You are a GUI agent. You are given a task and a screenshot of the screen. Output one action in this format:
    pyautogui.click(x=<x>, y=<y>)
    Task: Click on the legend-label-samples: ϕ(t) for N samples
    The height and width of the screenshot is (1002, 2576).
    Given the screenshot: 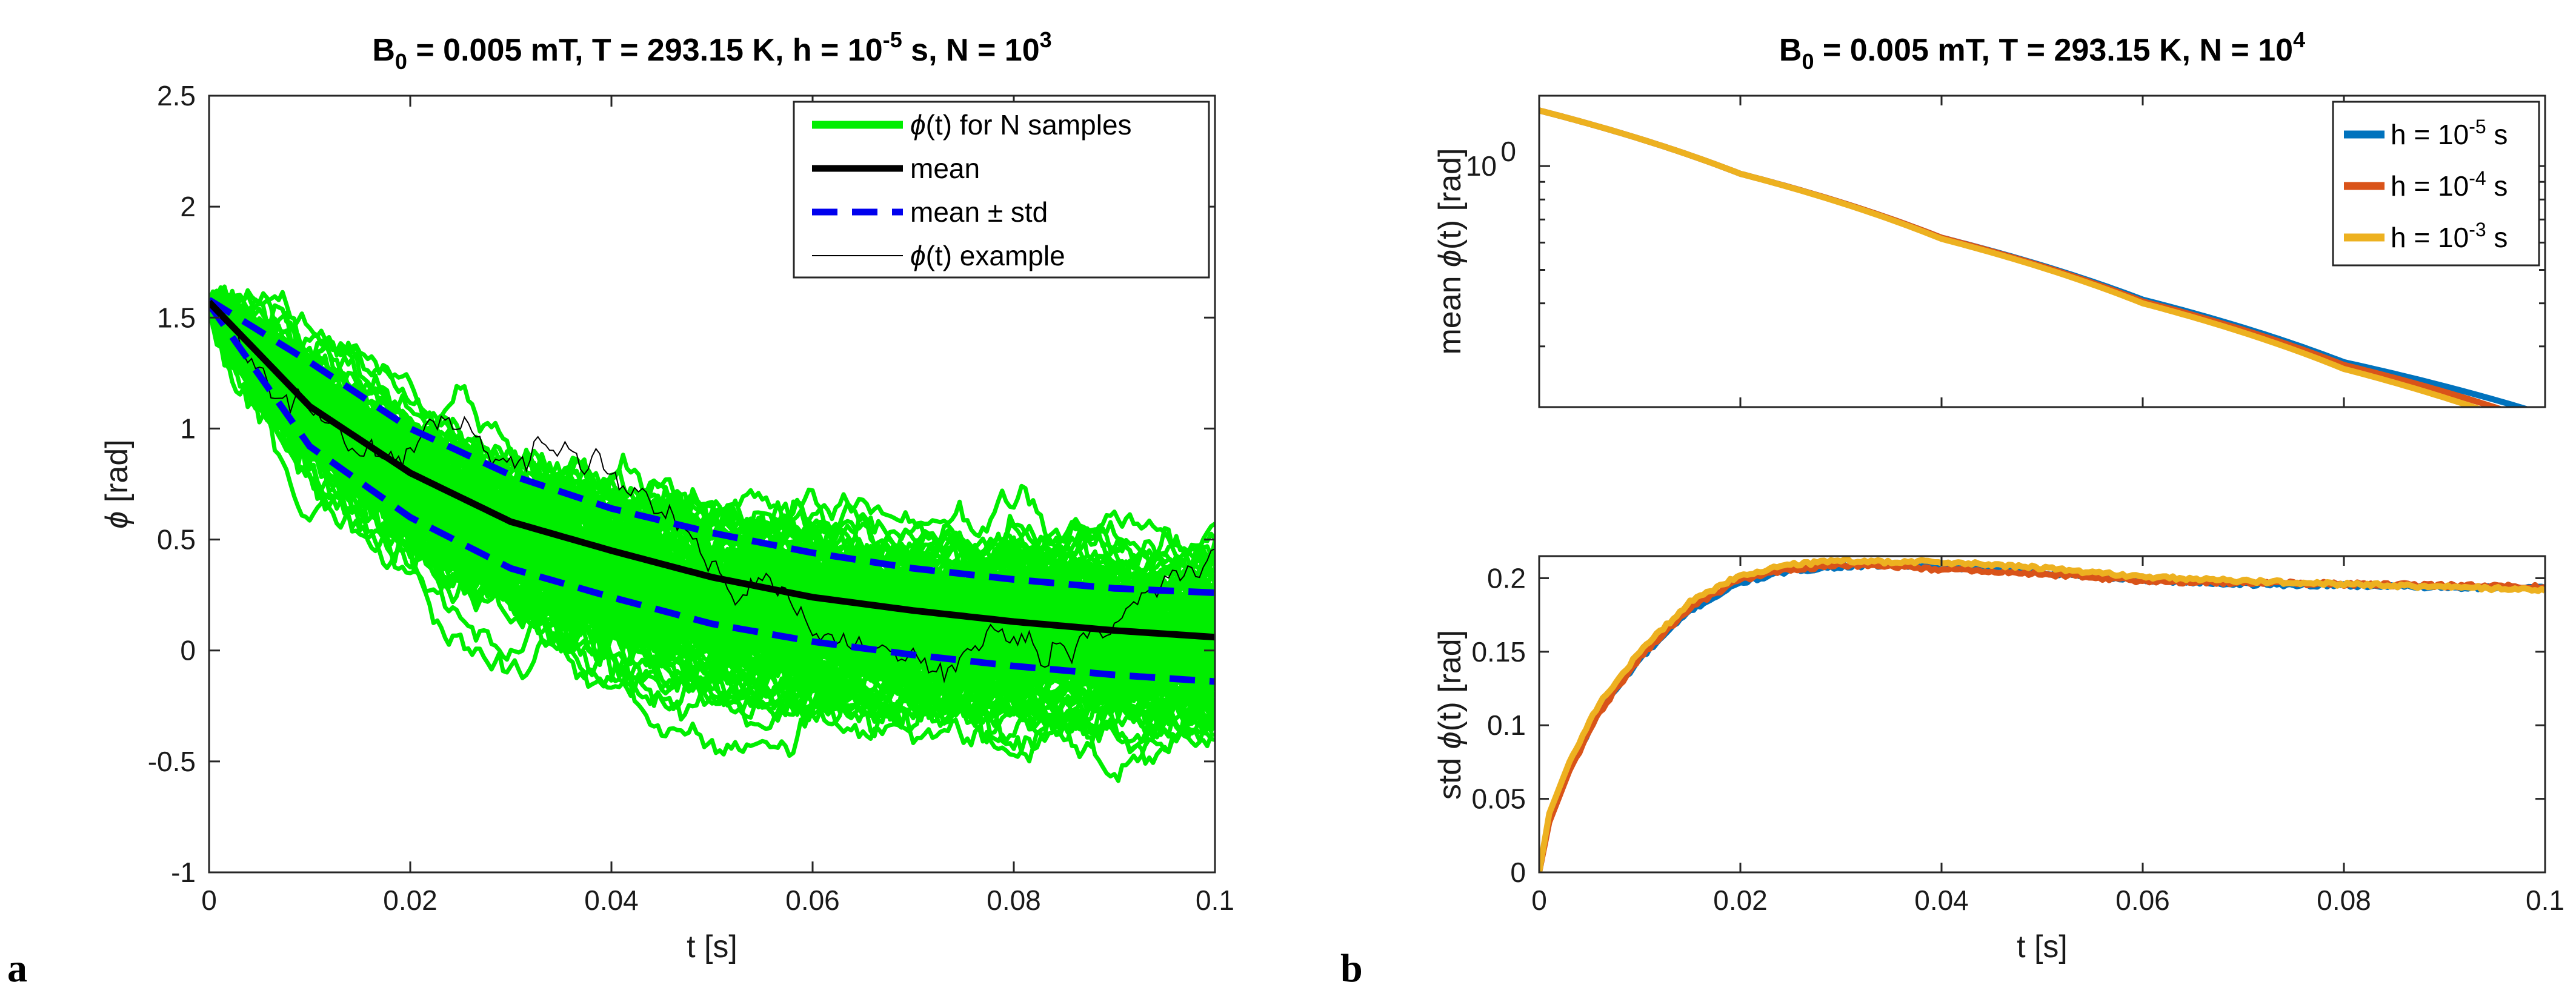 What is the action you would take?
    pyautogui.click(x=1021, y=125)
    